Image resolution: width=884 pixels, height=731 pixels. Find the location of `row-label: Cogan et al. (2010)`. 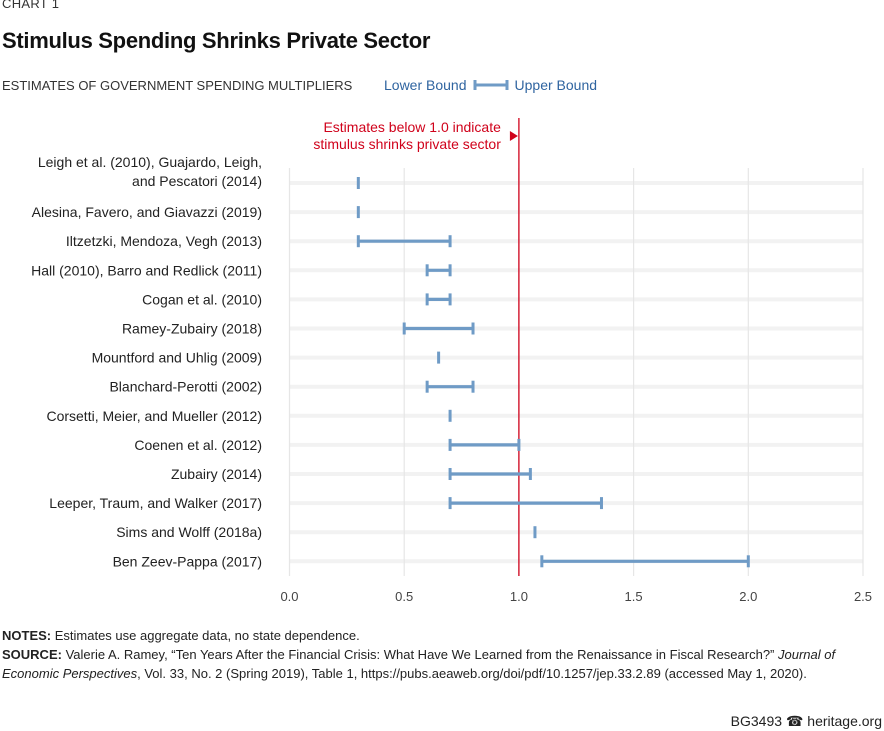

row-label: Cogan et al. (2010) is located at coordinates (202, 299).